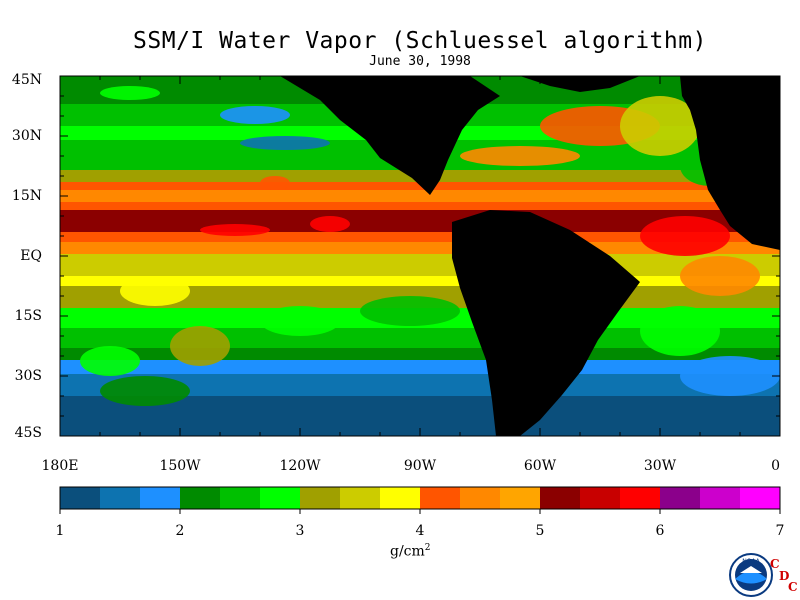  What do you see at coordinates (26, 136) in the screenshot?
I see `lat-label-30n: 30N` at bounding box center [26, 136].